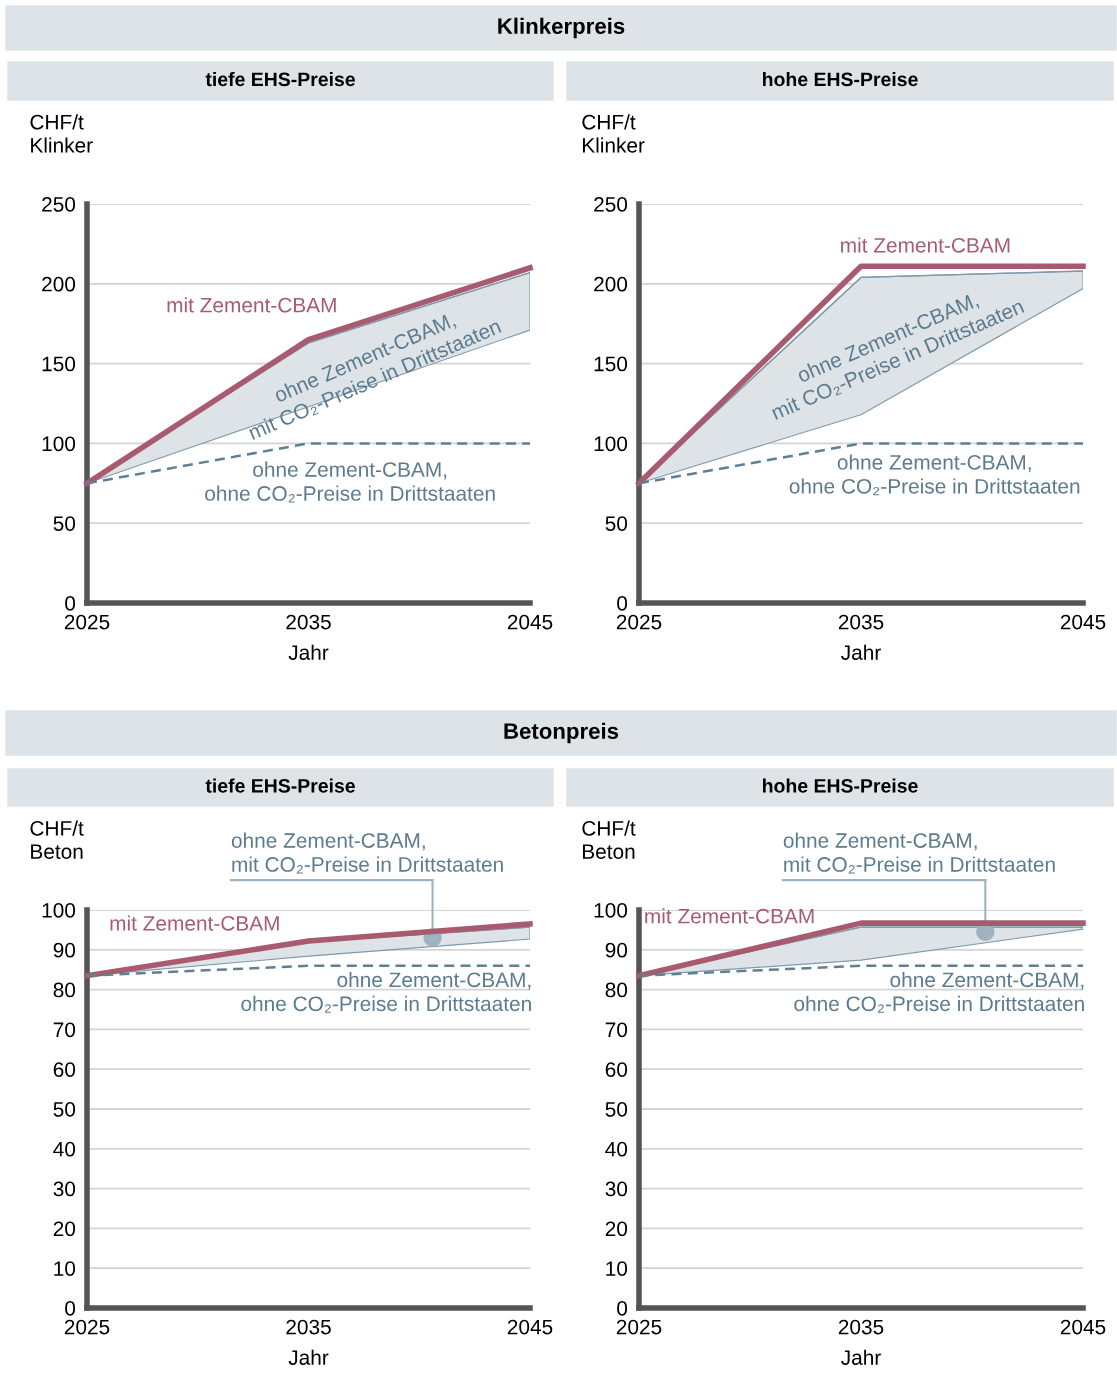 The width and height of the screenshot is (1117, 1380). What do you see at coordinates (561, 733) in the screenshot?
I see `text: Betonpreis` at bounding box center [561, 733].